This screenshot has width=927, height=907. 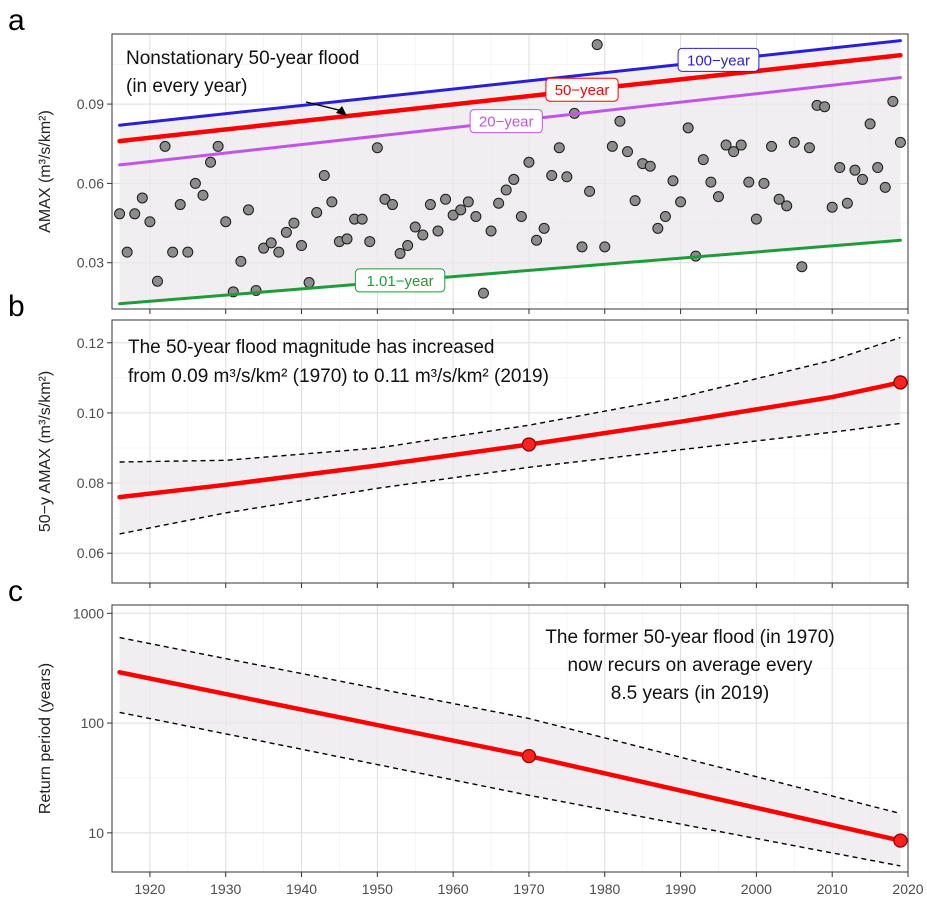 I want to click on x-tick-label: 1930, so click(x=225, y=889).